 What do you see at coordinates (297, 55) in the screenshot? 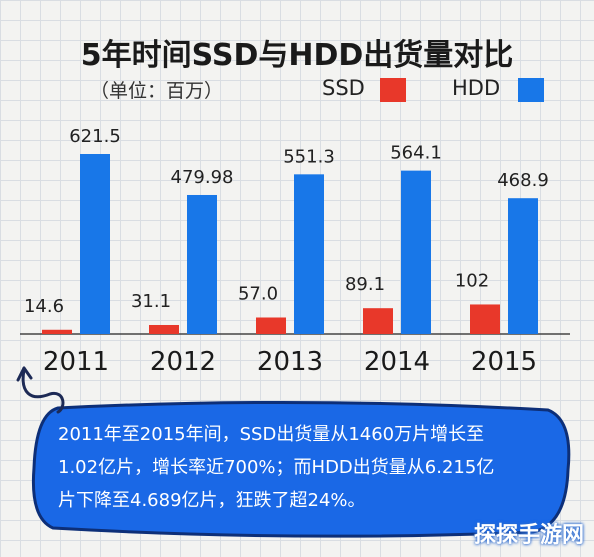
I see `chart-title: 5年时间SSD与HDD出货量对比` at bounding box center [297, 55].